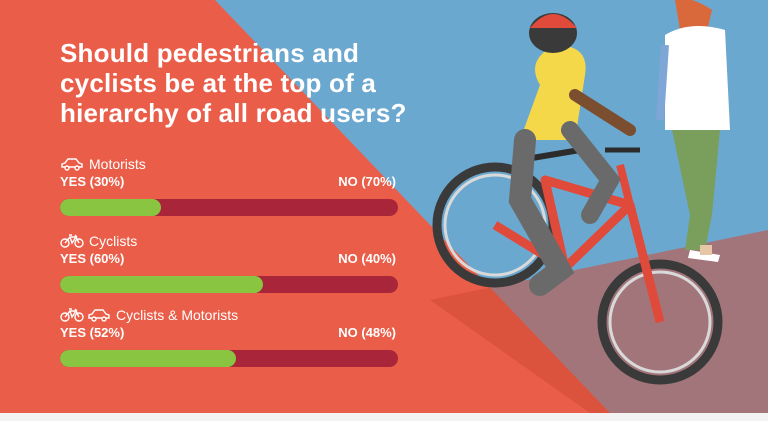 Image resolution: width=768 pixels, height=421 pixels. What do you see at coordinates (92, 258) in the screenshot?
I see `yes-label: YES (60%)` at bounding box center [92, 258].